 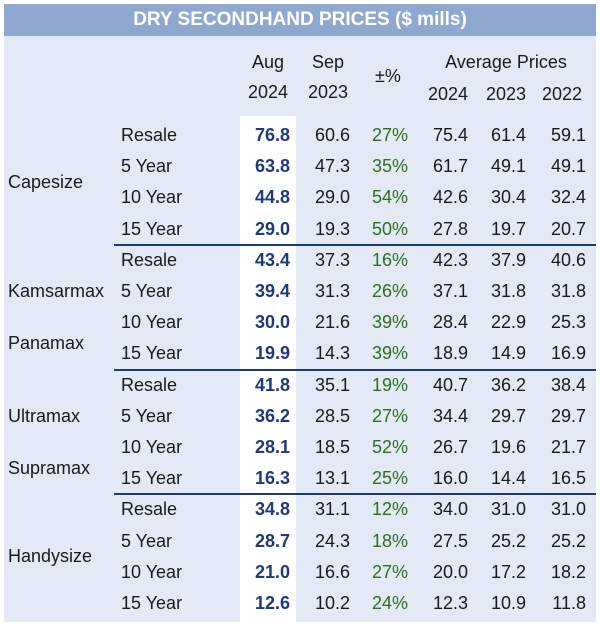 I want to click on cell-avg-2023: 61.4, so click(x=508, y=135).